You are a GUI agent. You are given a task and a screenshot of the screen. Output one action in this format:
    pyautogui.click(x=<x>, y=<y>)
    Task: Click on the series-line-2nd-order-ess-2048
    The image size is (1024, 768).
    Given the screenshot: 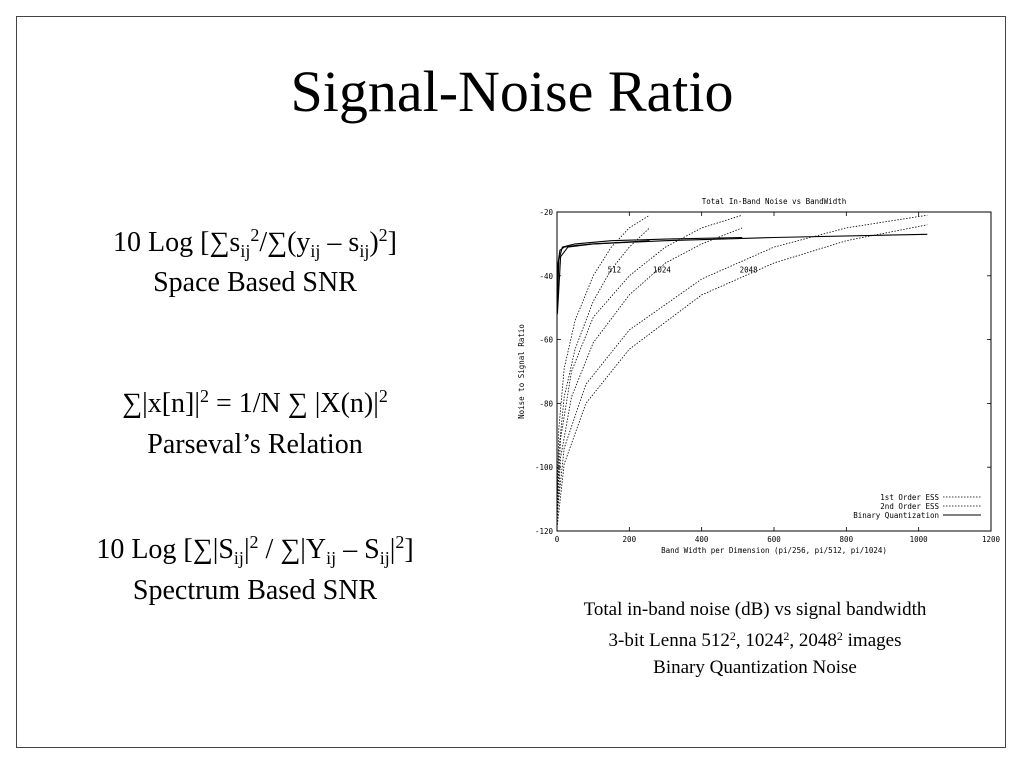 What is the action you would take?
    pyautogui.click(x=742, y=363)
    